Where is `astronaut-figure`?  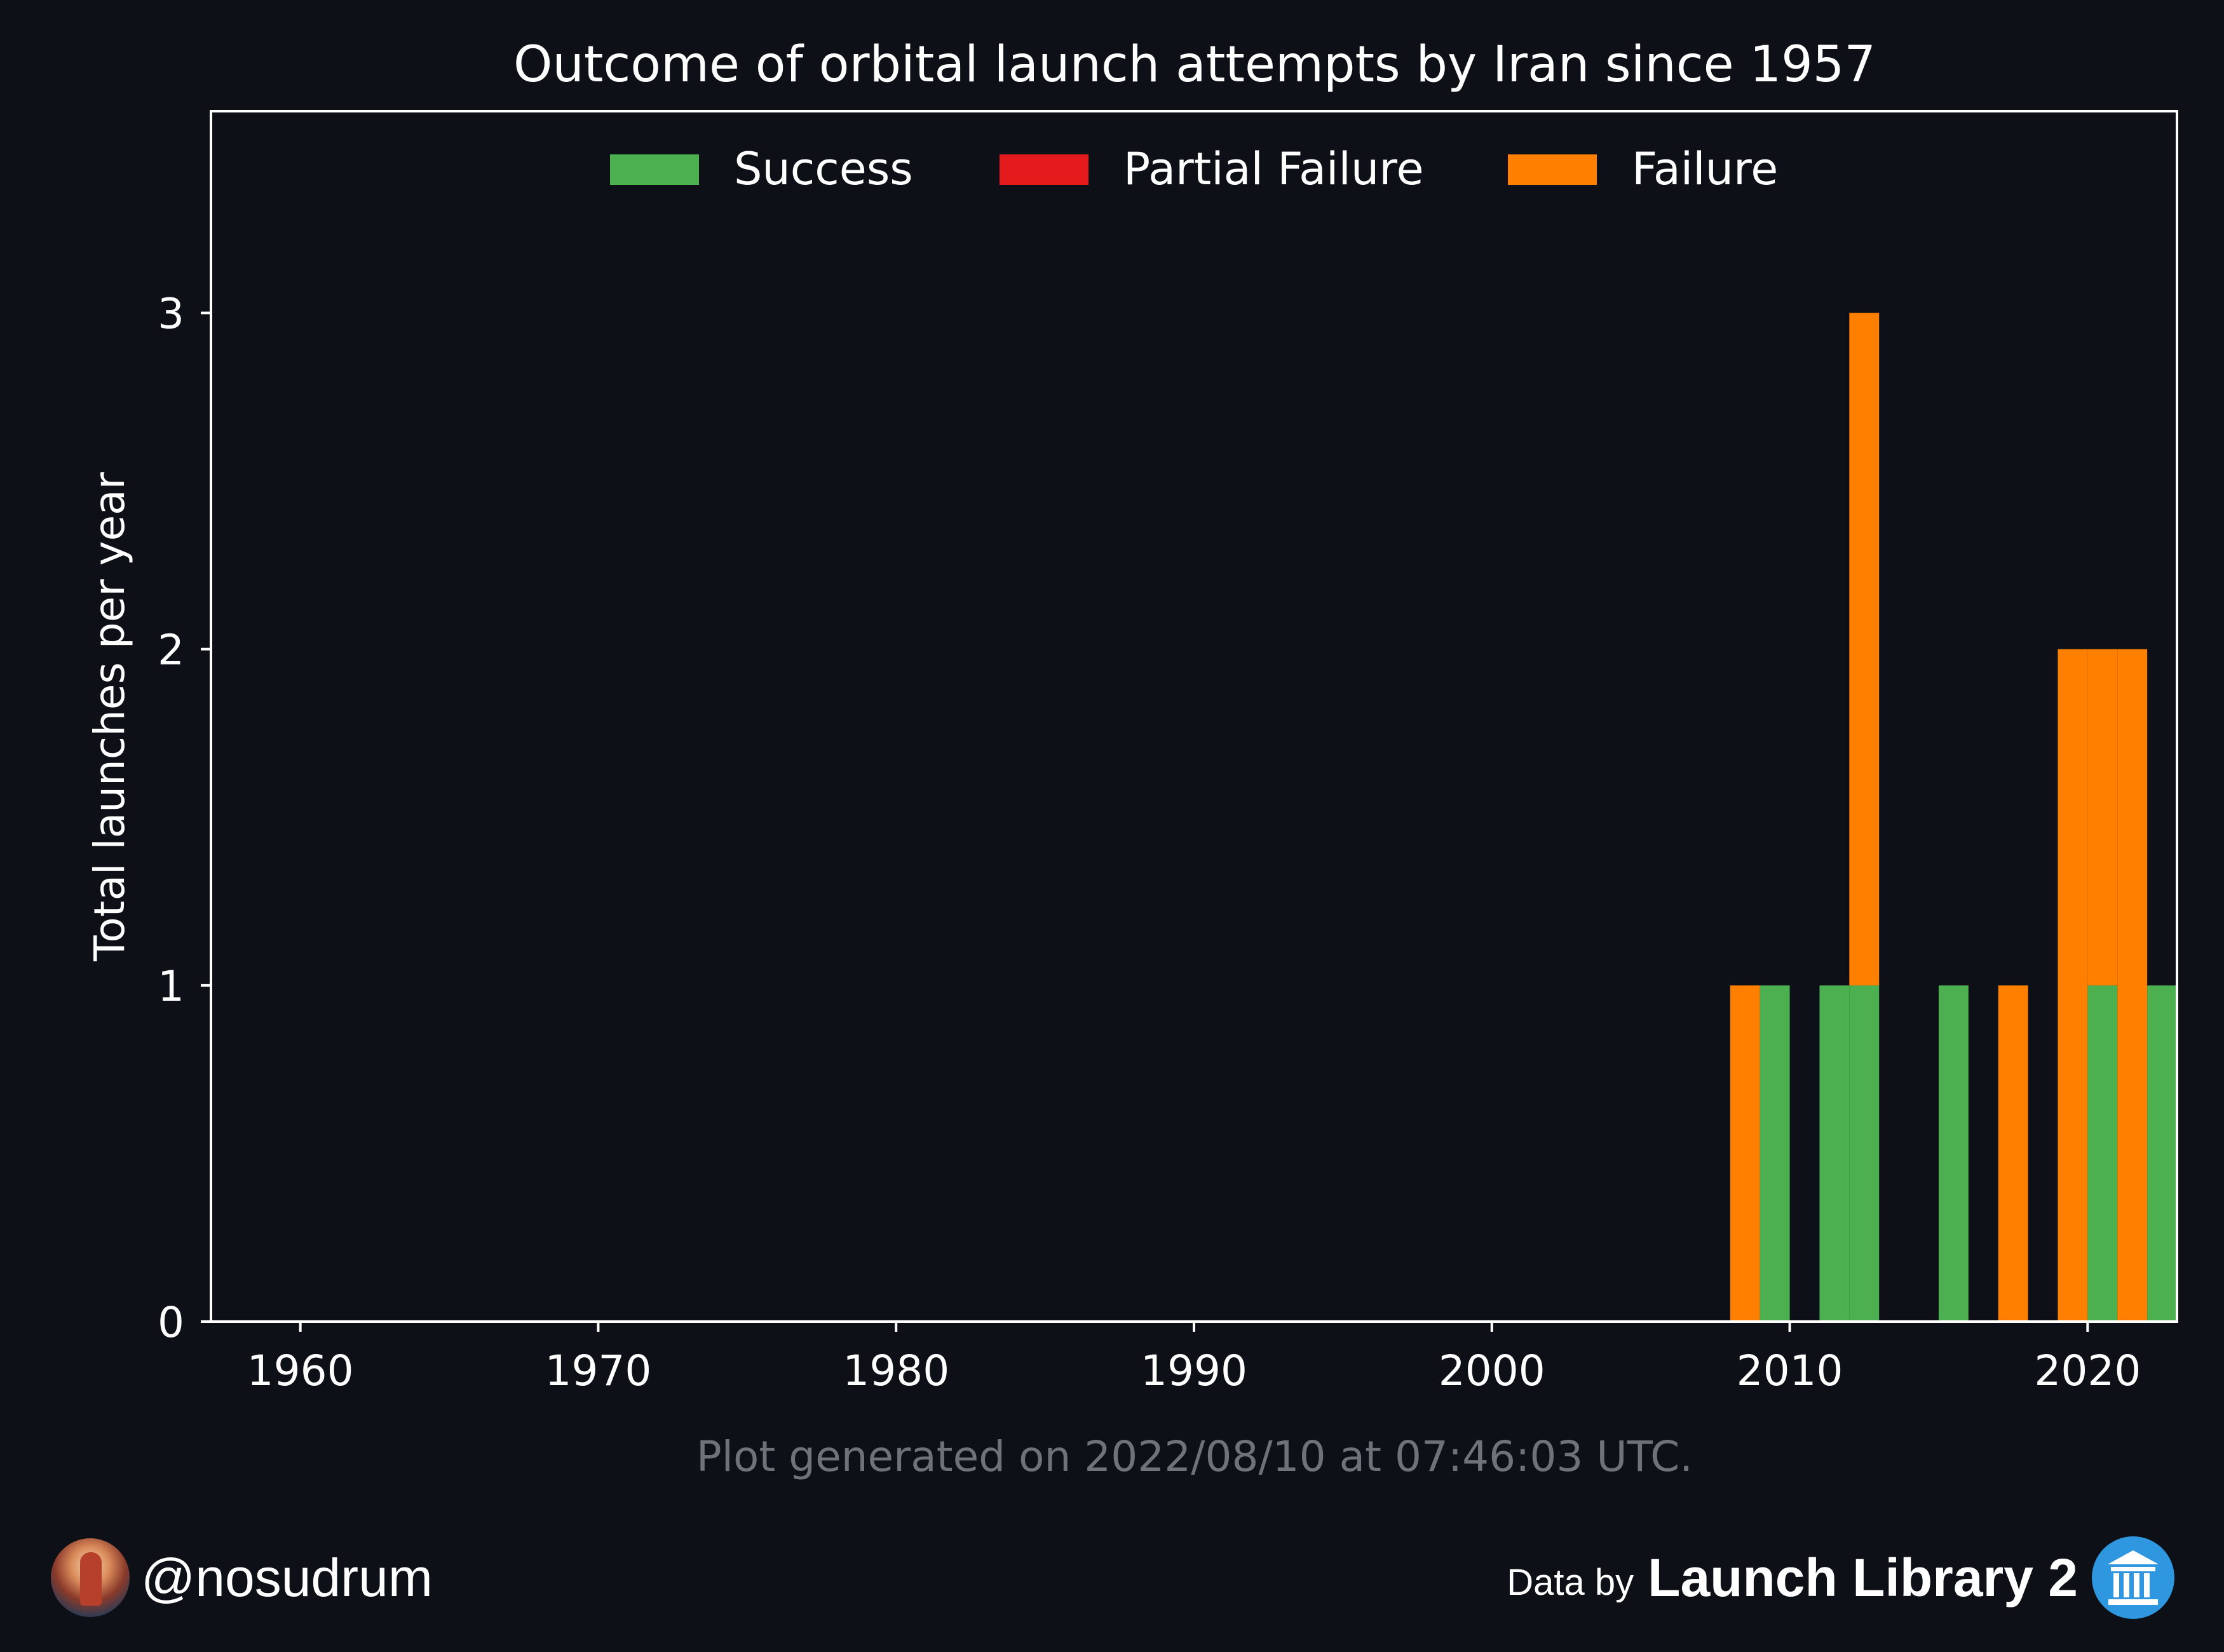 astronaut-figure is located at coordinates (91, 1579).